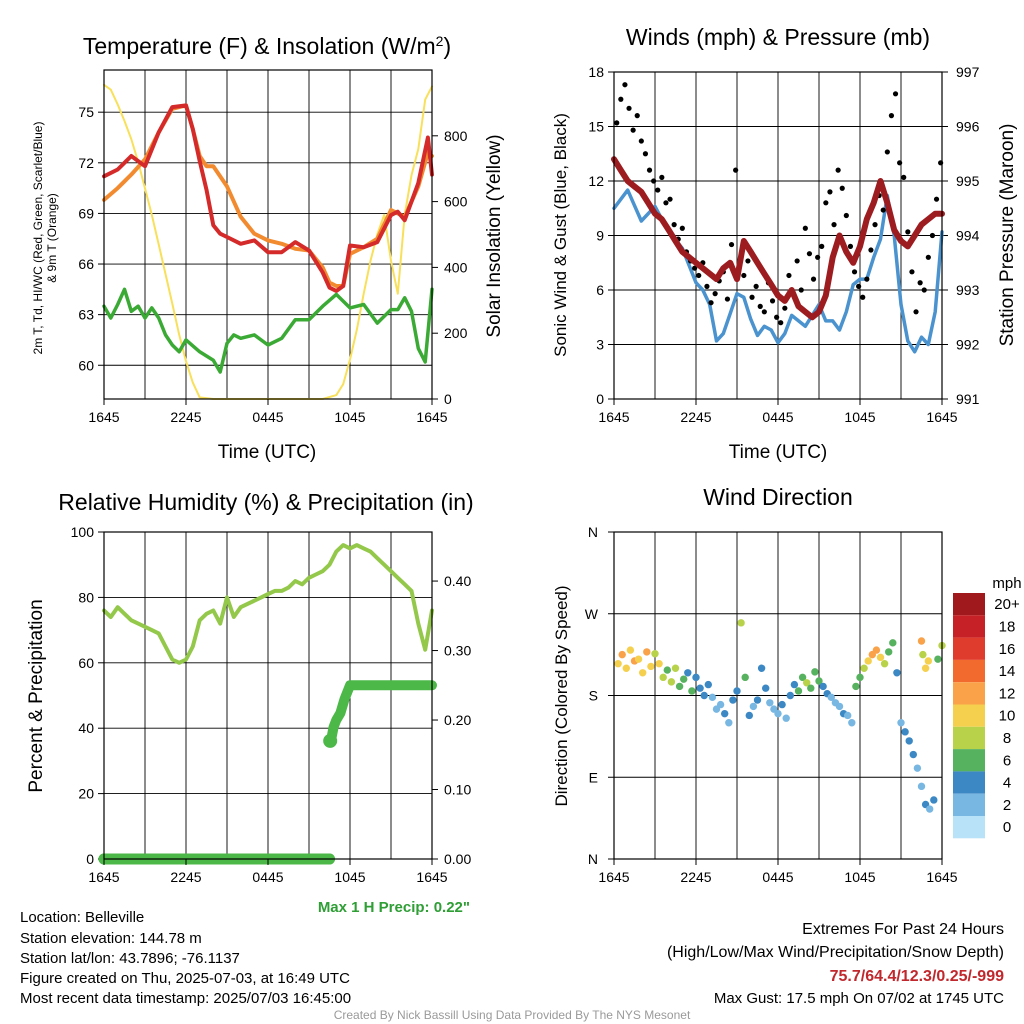 The width and height of the screenshot is (1024, 1024). I want to click on humidity-xtick-label: 2245, so click(185, 877).